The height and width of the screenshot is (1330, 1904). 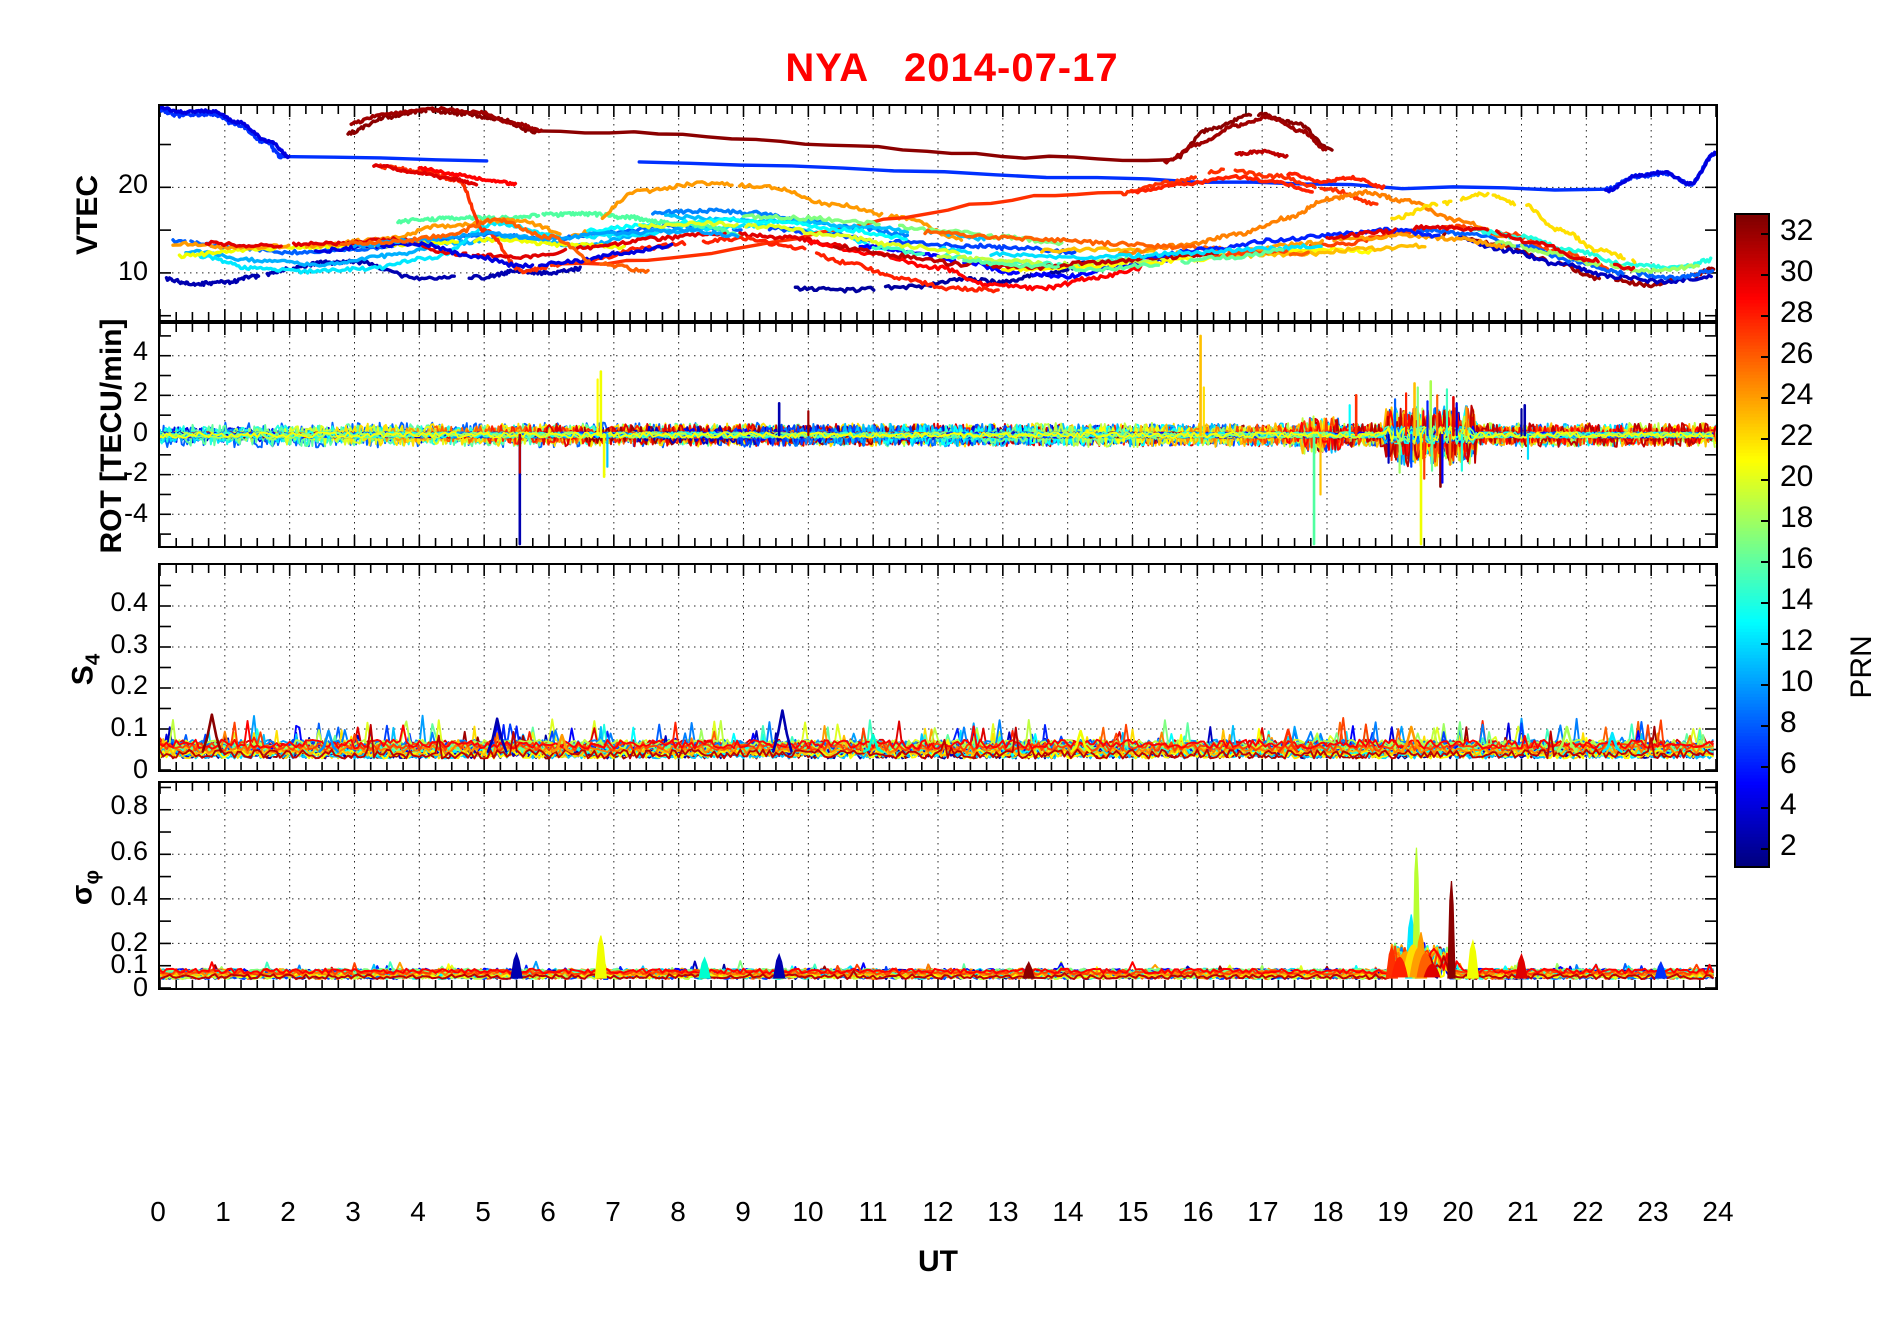 What do you see at coordinates (129, 964) in the screenshot?
I see `y-tick-label: 0.1` at bounding box center [129, 964].